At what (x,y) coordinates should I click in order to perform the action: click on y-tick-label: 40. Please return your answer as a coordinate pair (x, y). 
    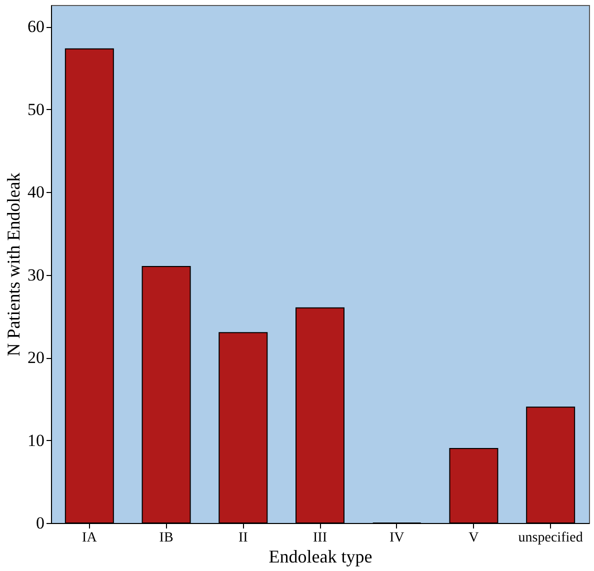
    Looking at the image, I should click on (36, 192).